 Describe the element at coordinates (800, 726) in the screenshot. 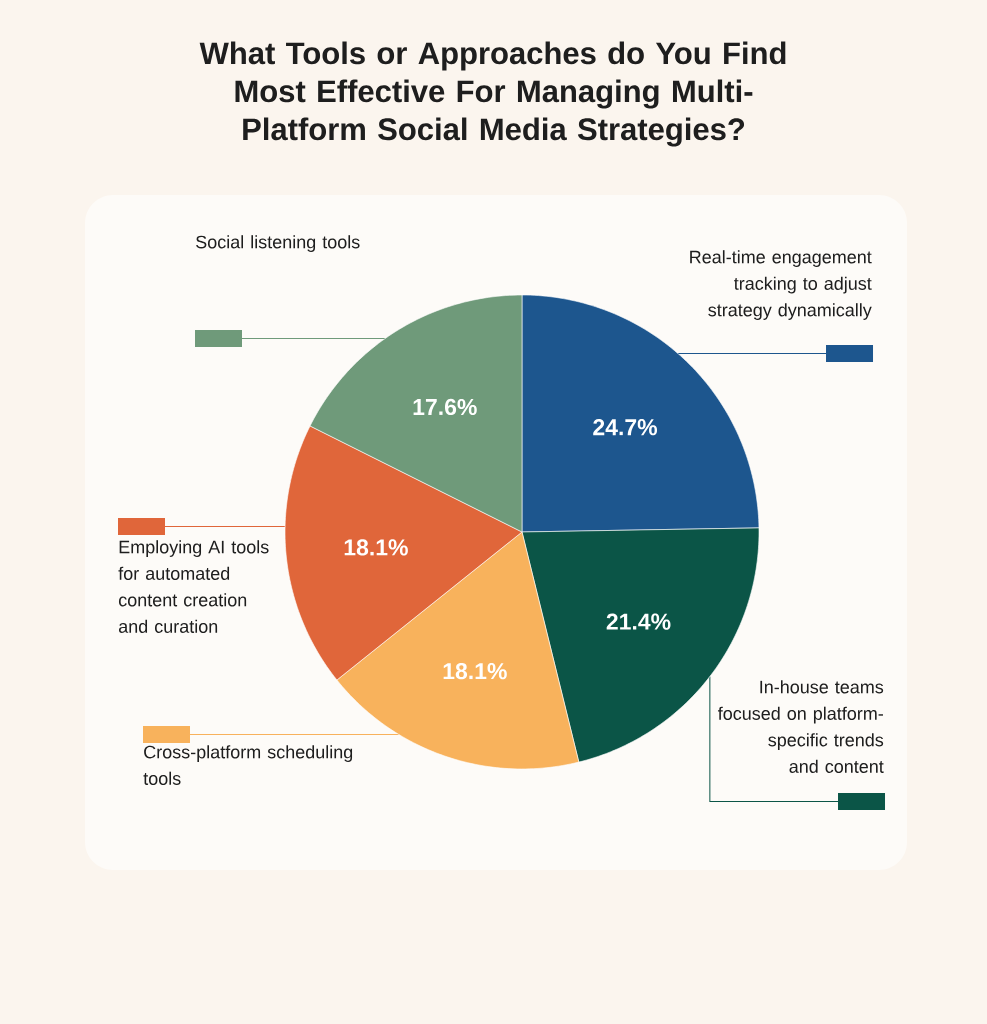

I see `slice-label: In-house teams focused on platform-specific trends and content` at that location.